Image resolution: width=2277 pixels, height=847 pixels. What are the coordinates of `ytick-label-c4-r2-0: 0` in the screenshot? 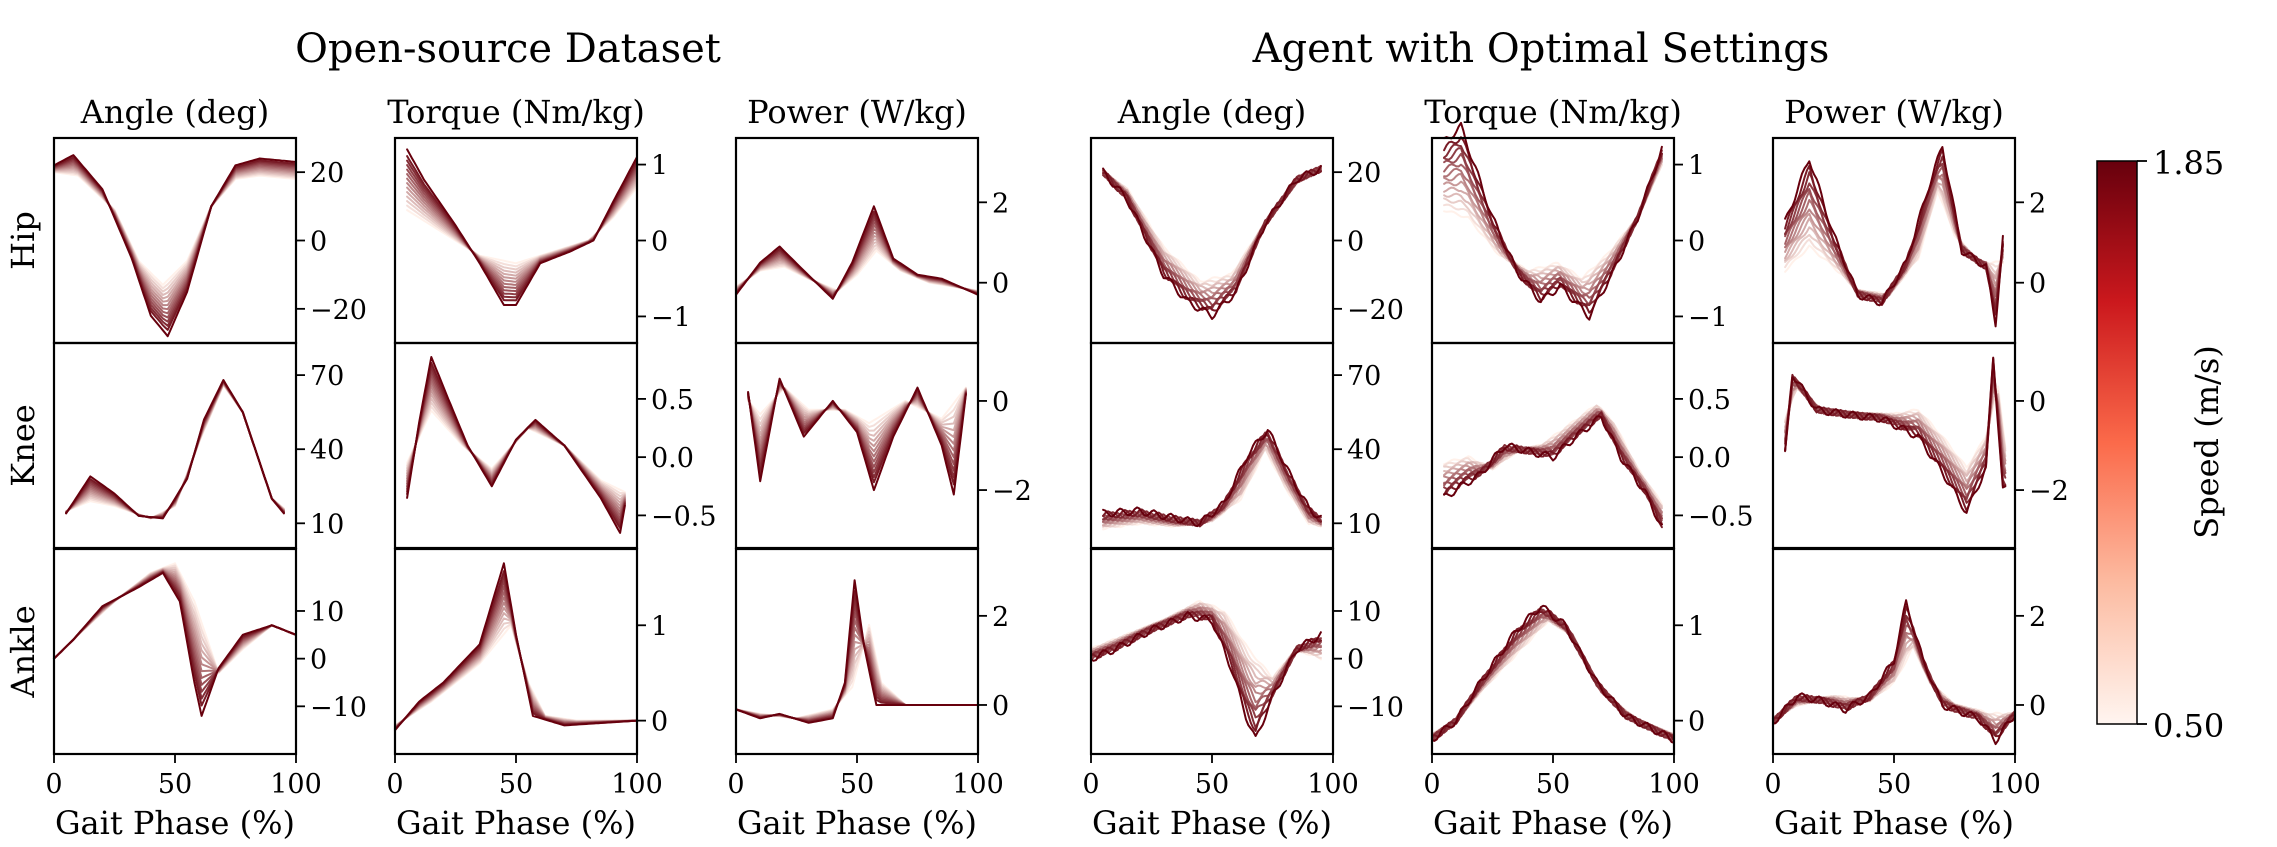 It's located at (1696, 722).